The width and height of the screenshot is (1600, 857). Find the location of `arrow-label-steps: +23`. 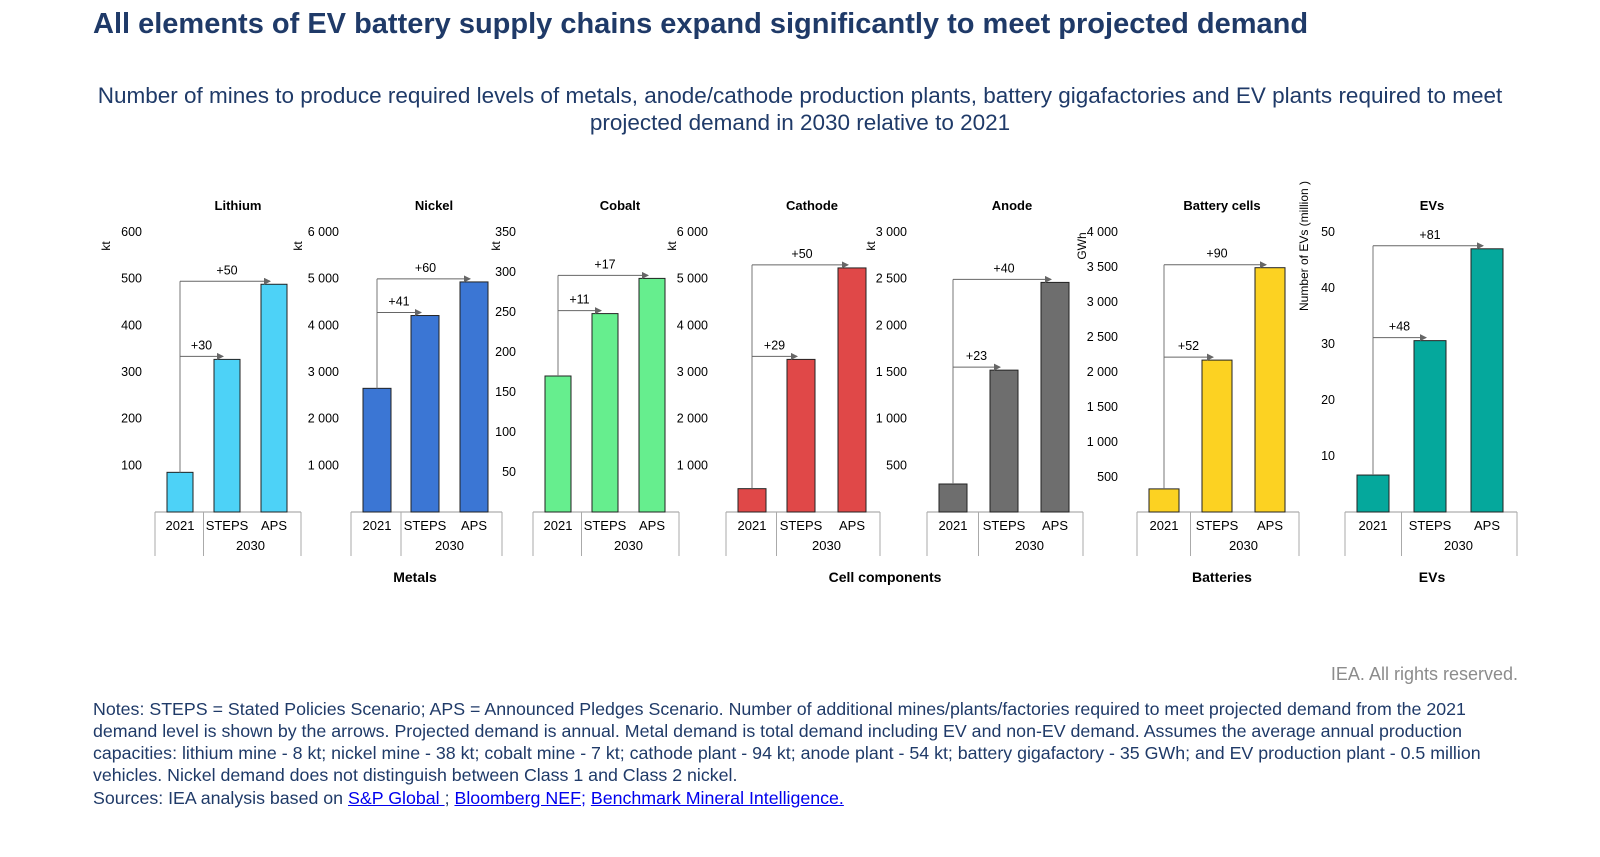

arrow-label-steps: +23 is located at coordinates (976, 356).